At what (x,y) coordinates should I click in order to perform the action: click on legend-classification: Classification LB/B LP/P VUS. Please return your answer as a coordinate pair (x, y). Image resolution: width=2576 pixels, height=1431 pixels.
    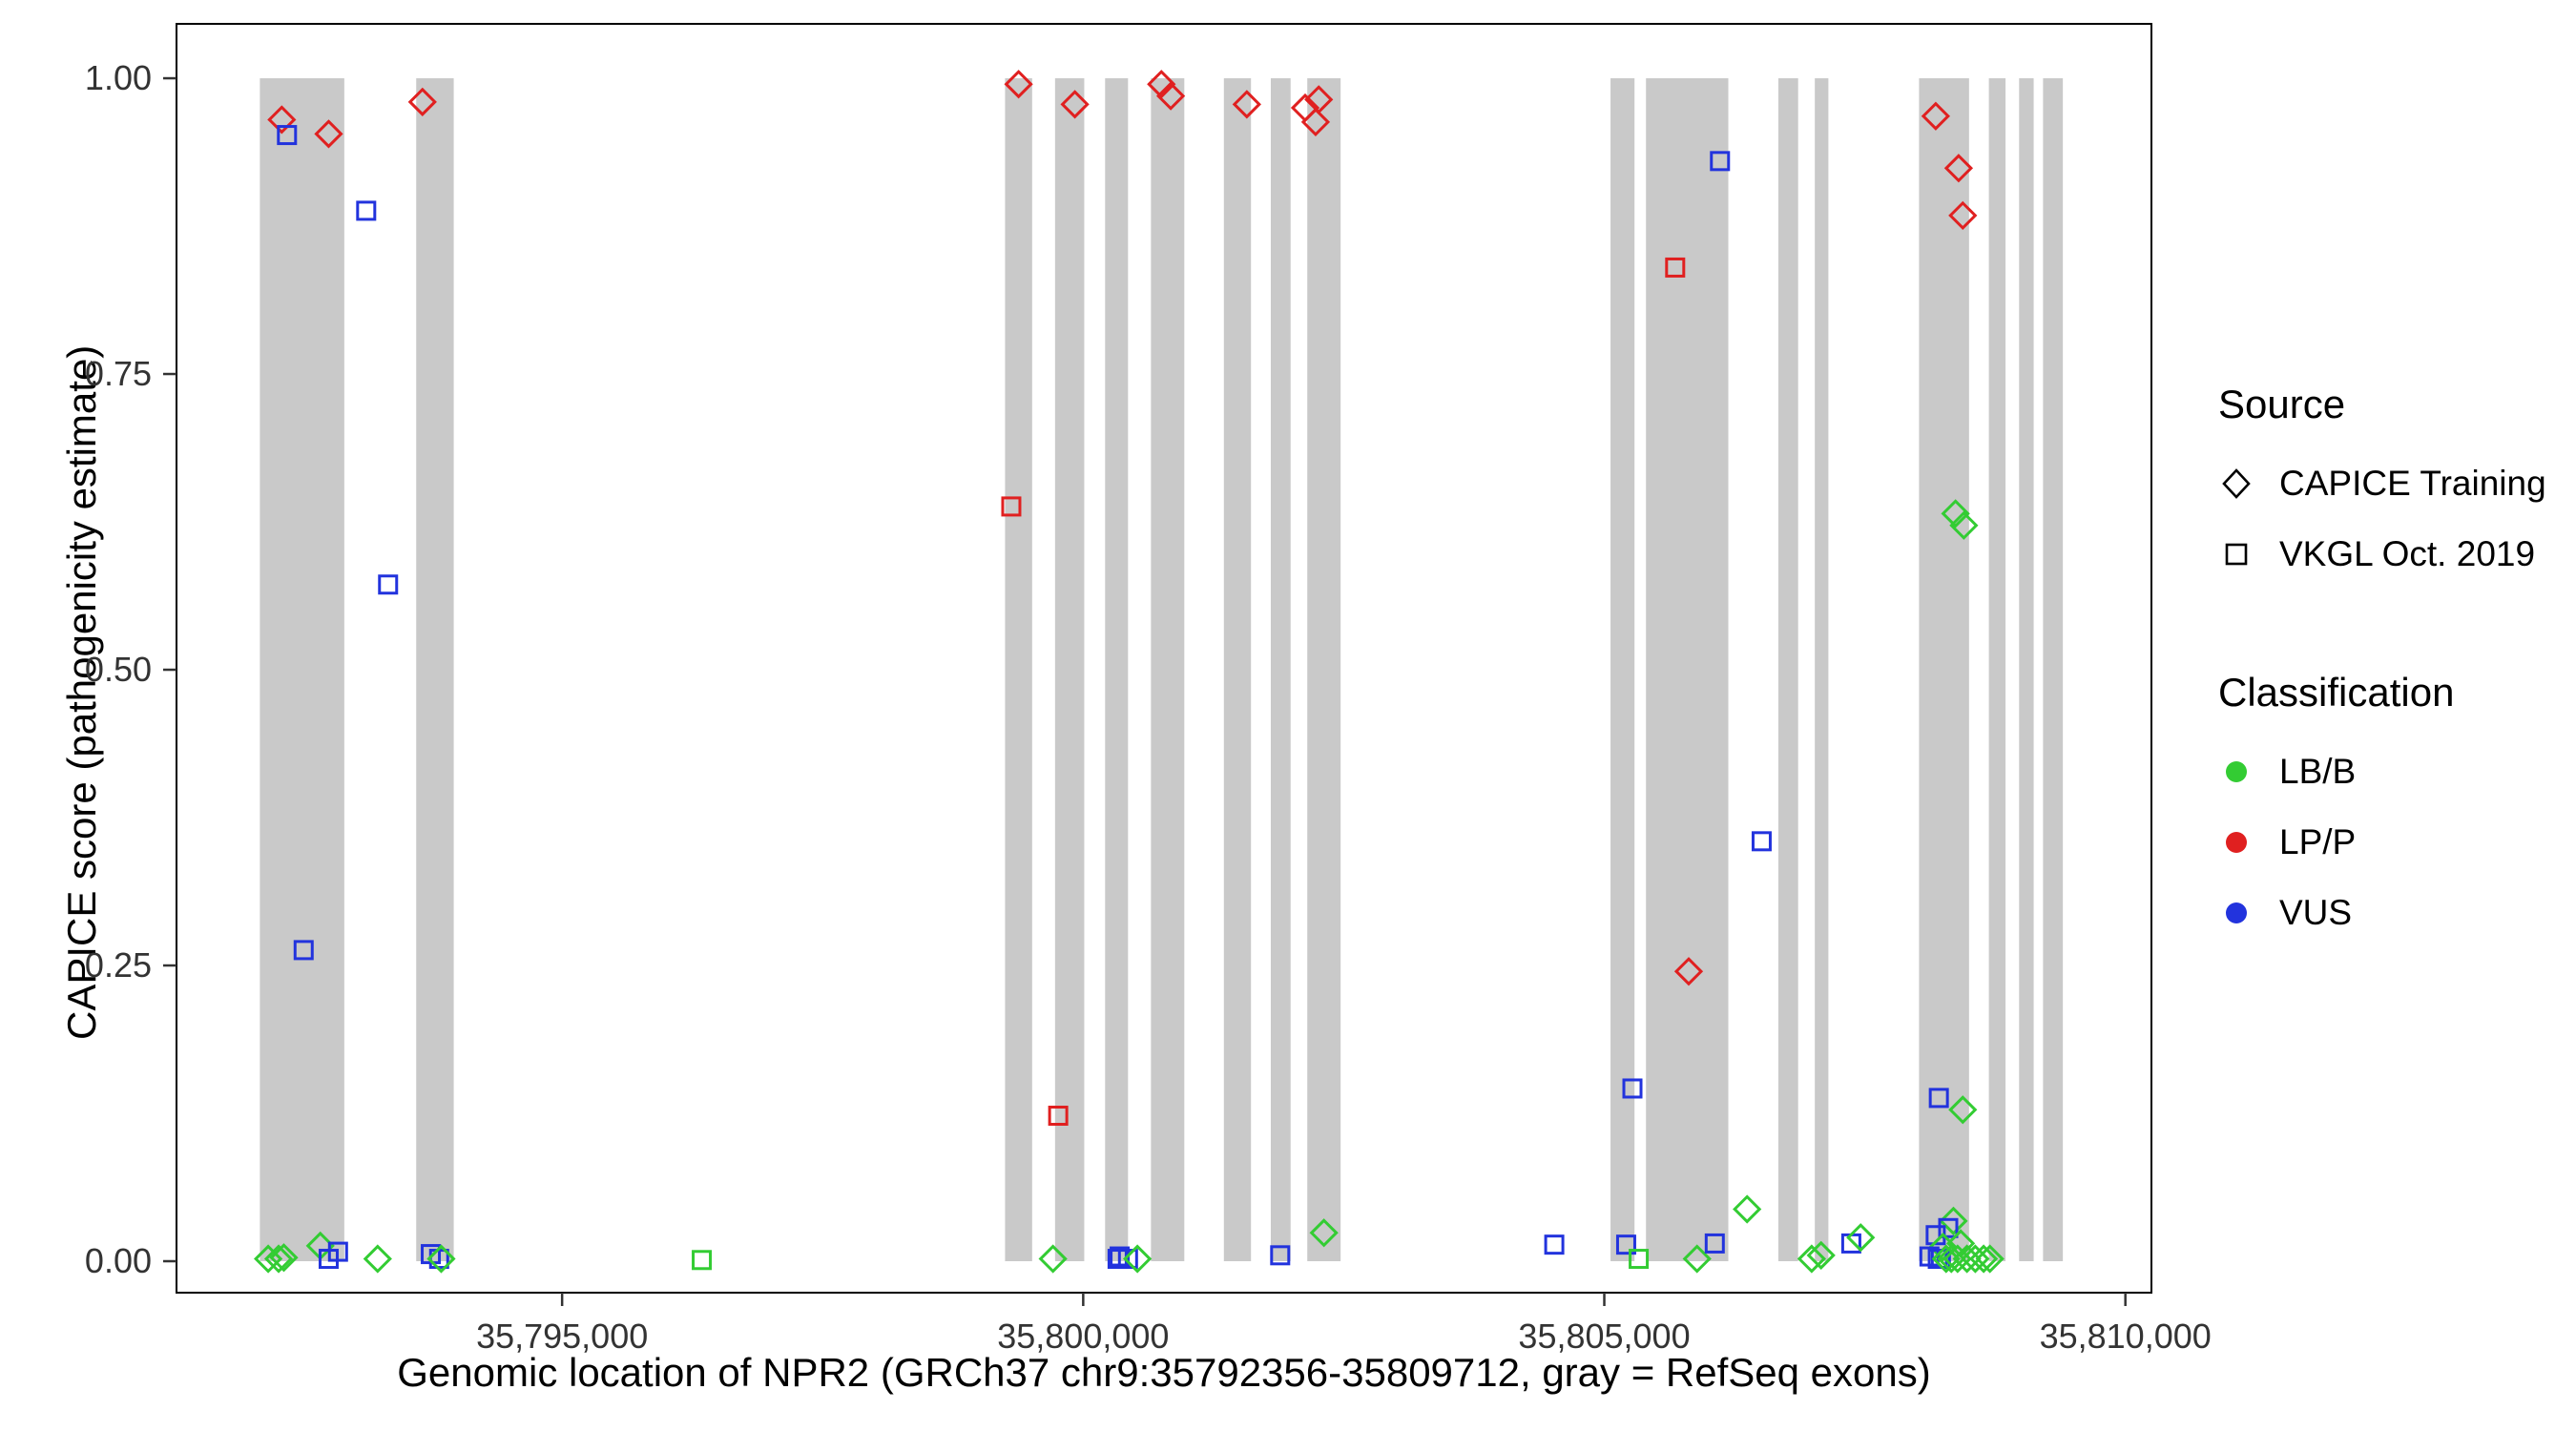
    Looking at the image, I should click on (2382, 809).